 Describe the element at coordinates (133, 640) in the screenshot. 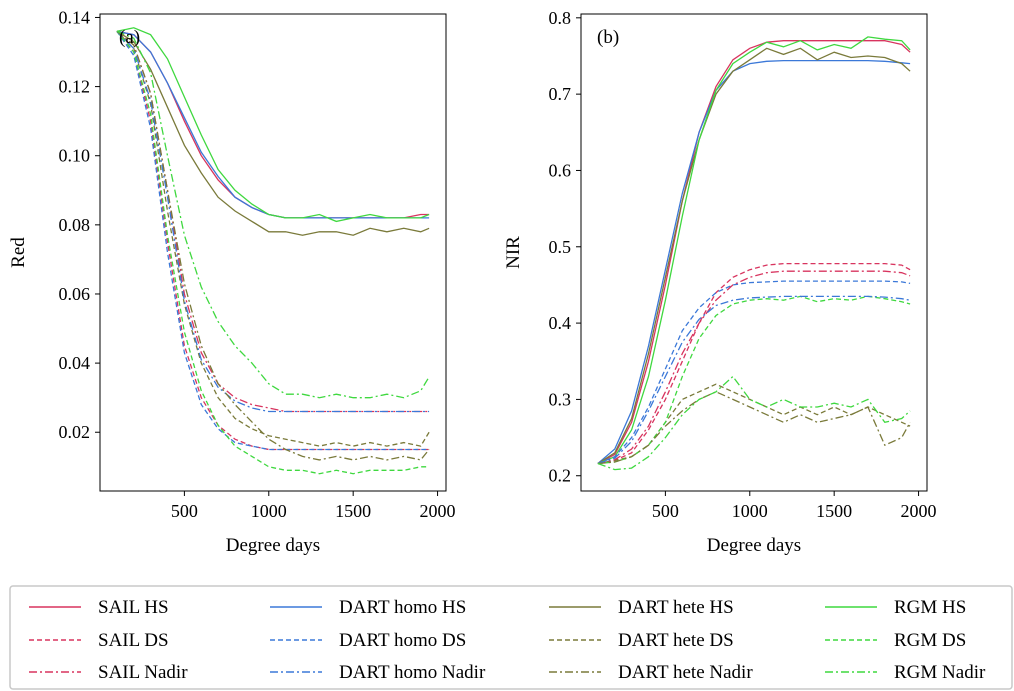

I see `legend-label: SAIL DS` at that location.